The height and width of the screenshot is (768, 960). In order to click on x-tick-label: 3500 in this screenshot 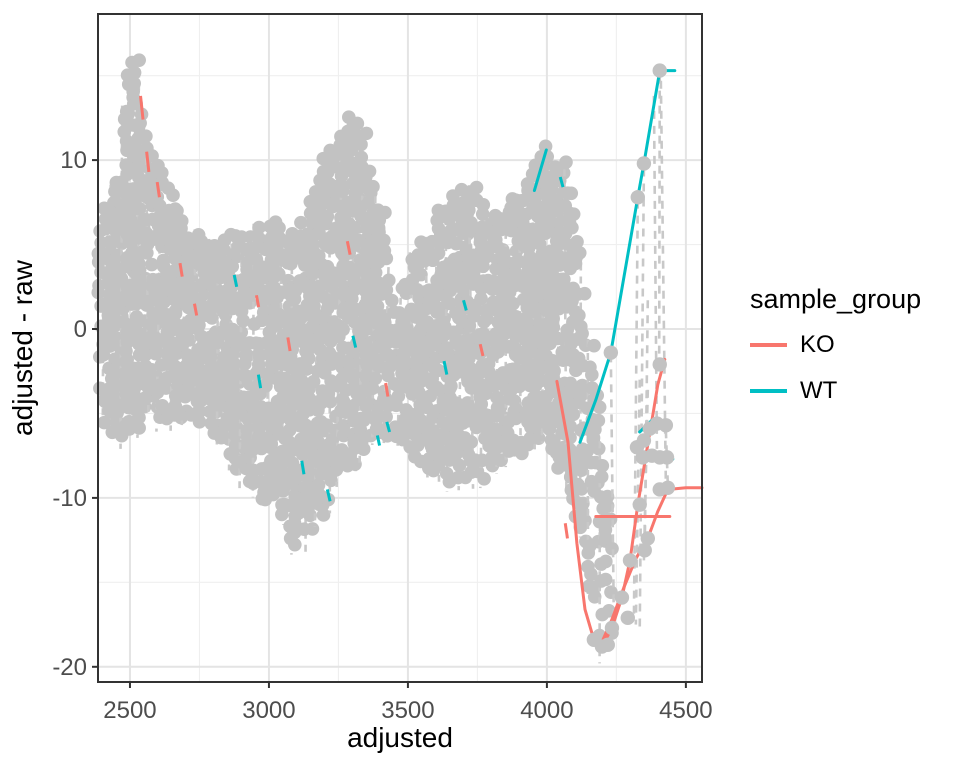, I will do `click(407, 710)`.